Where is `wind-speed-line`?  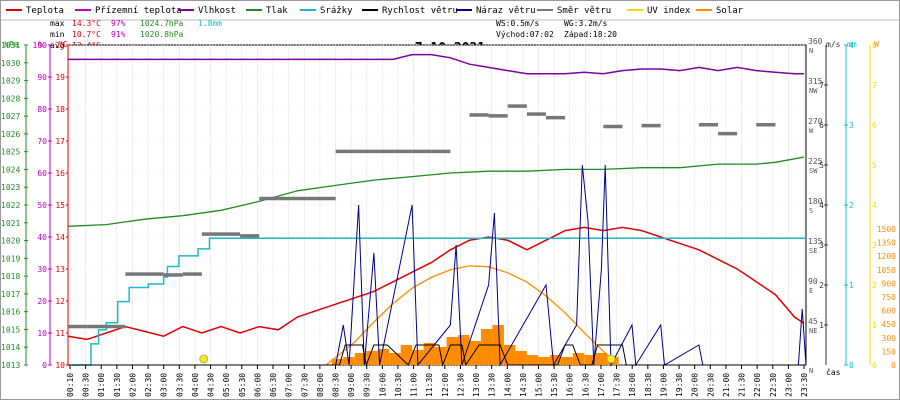
wind-speed-line is located at coordinates (437, 355).